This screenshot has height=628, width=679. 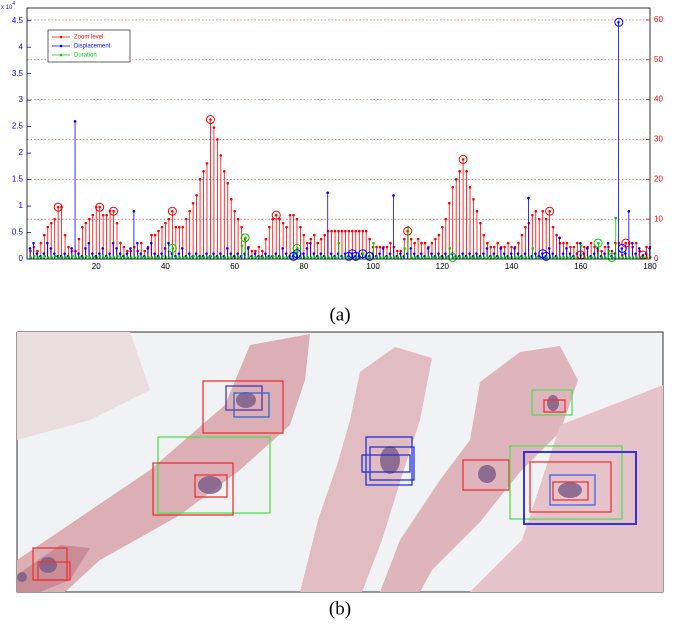 I want to click on y-tick-label: 4.5, so click(x=18, y=20).